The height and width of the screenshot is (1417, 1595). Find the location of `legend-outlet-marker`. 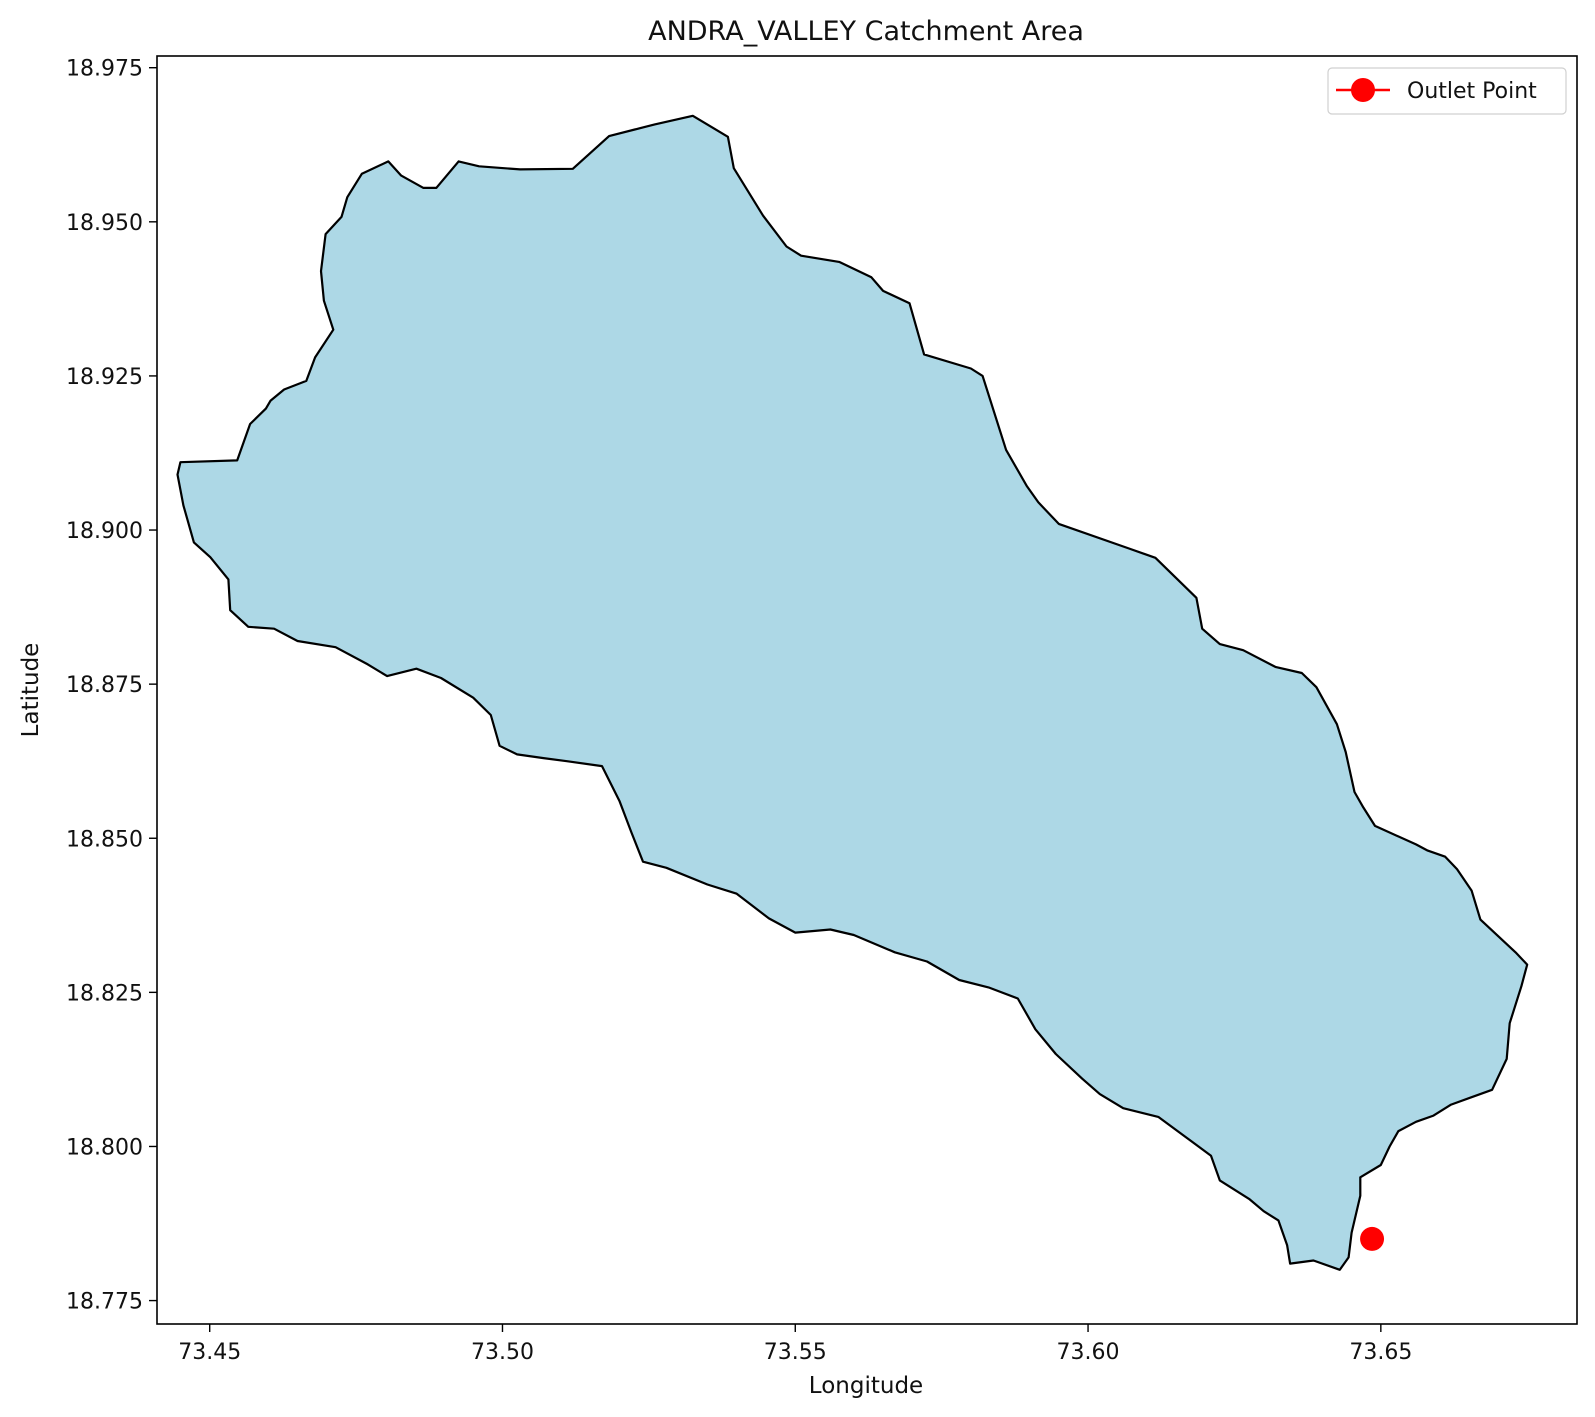

legend-outlet-marker is located at coordinates (1363, 90).